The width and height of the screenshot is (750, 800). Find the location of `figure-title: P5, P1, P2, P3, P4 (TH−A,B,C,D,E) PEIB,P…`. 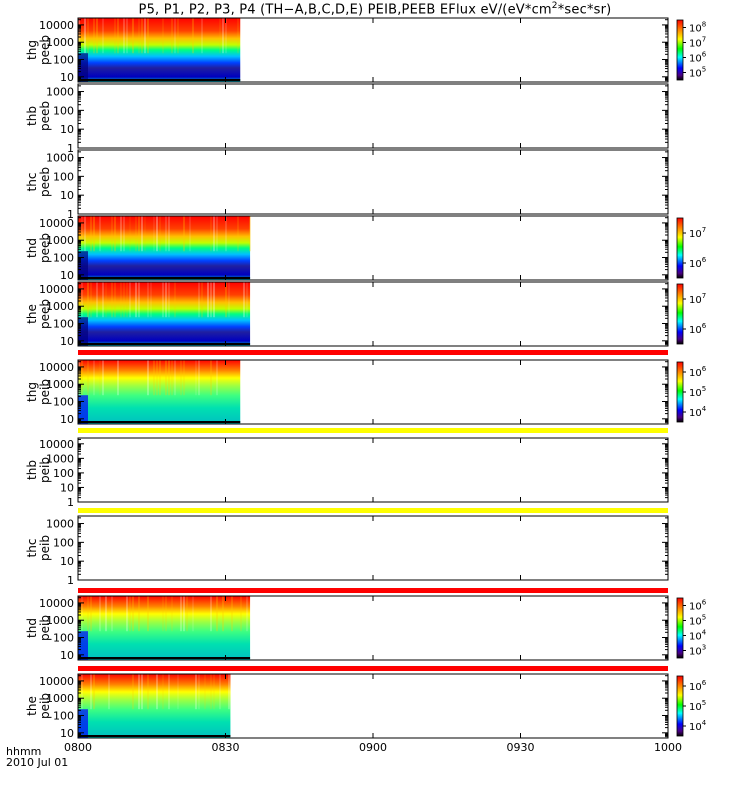

figure-title: P5, P1, P2, P3, P4 (TH−A,B,C,D,E) PEIB,P… is located at coordinates (375, 9).